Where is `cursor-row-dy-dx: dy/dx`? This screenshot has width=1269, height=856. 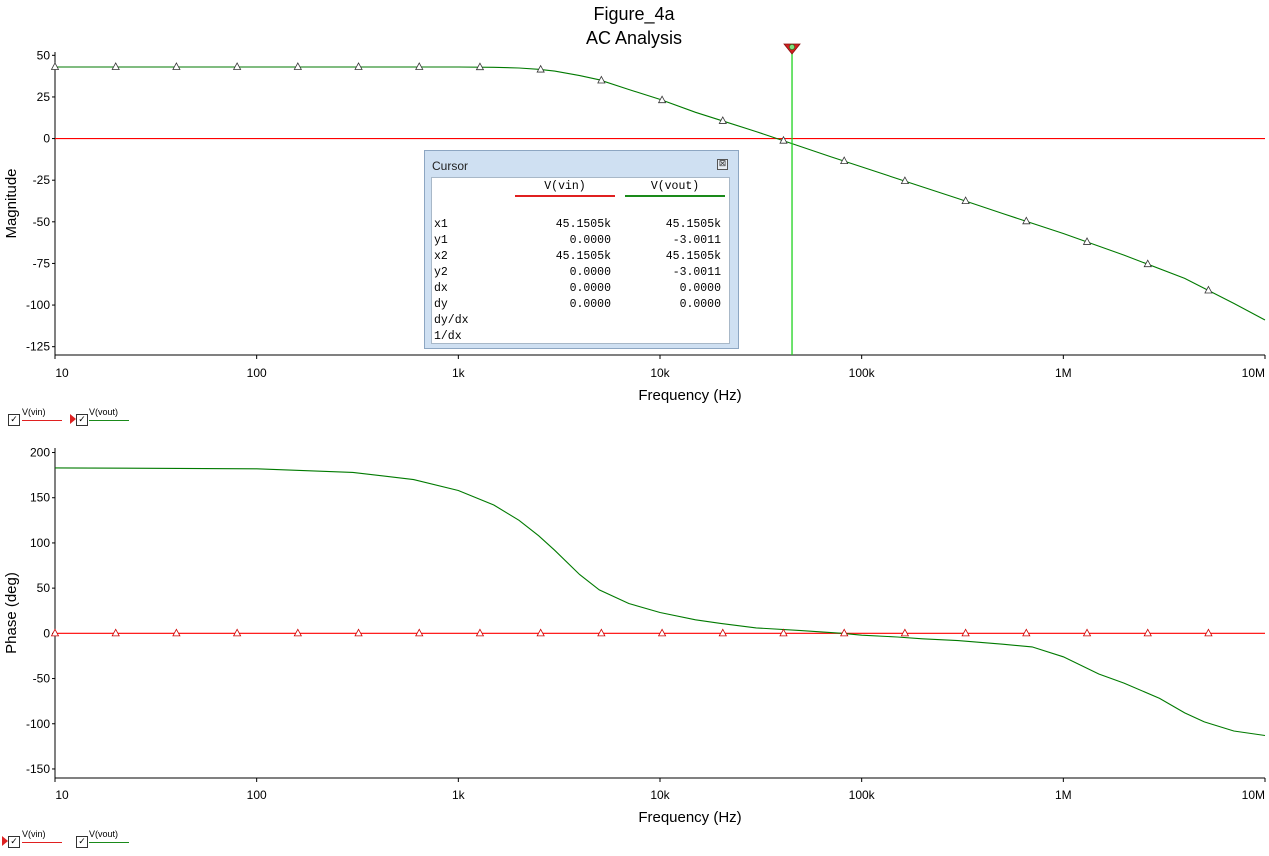 cursor-row-dy-dx: dy/dx is located at coordinates (581, 322).